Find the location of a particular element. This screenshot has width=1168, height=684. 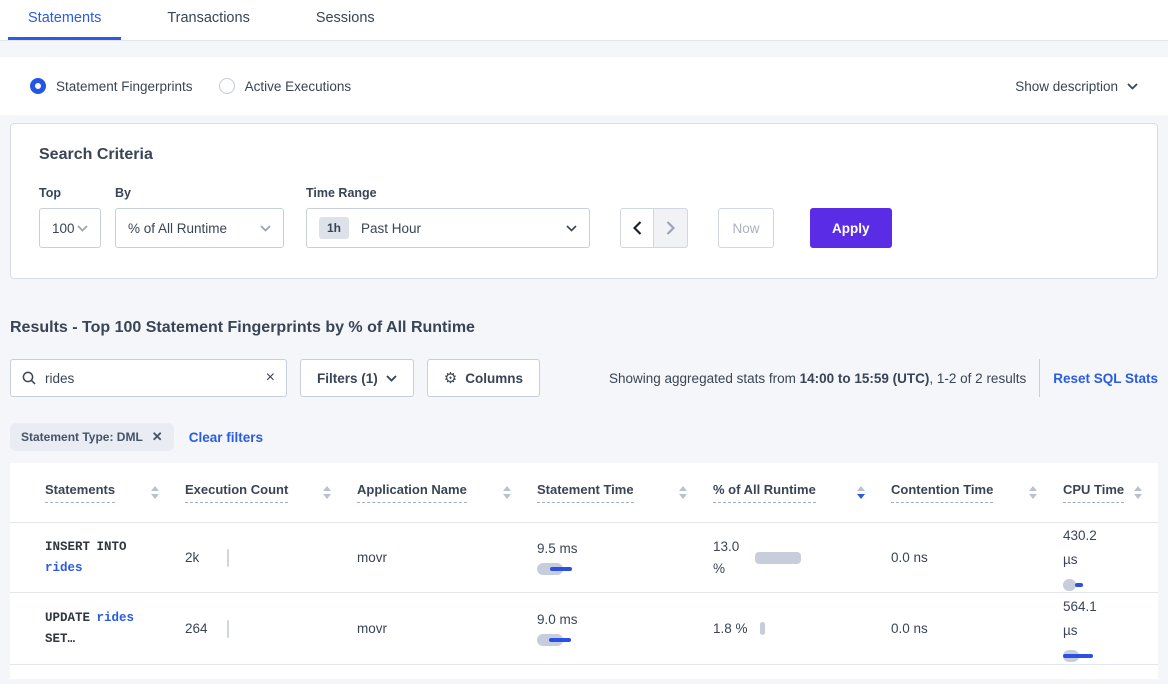

pct-runtime-value: 1.8 % is located at coordinates (730, 628).